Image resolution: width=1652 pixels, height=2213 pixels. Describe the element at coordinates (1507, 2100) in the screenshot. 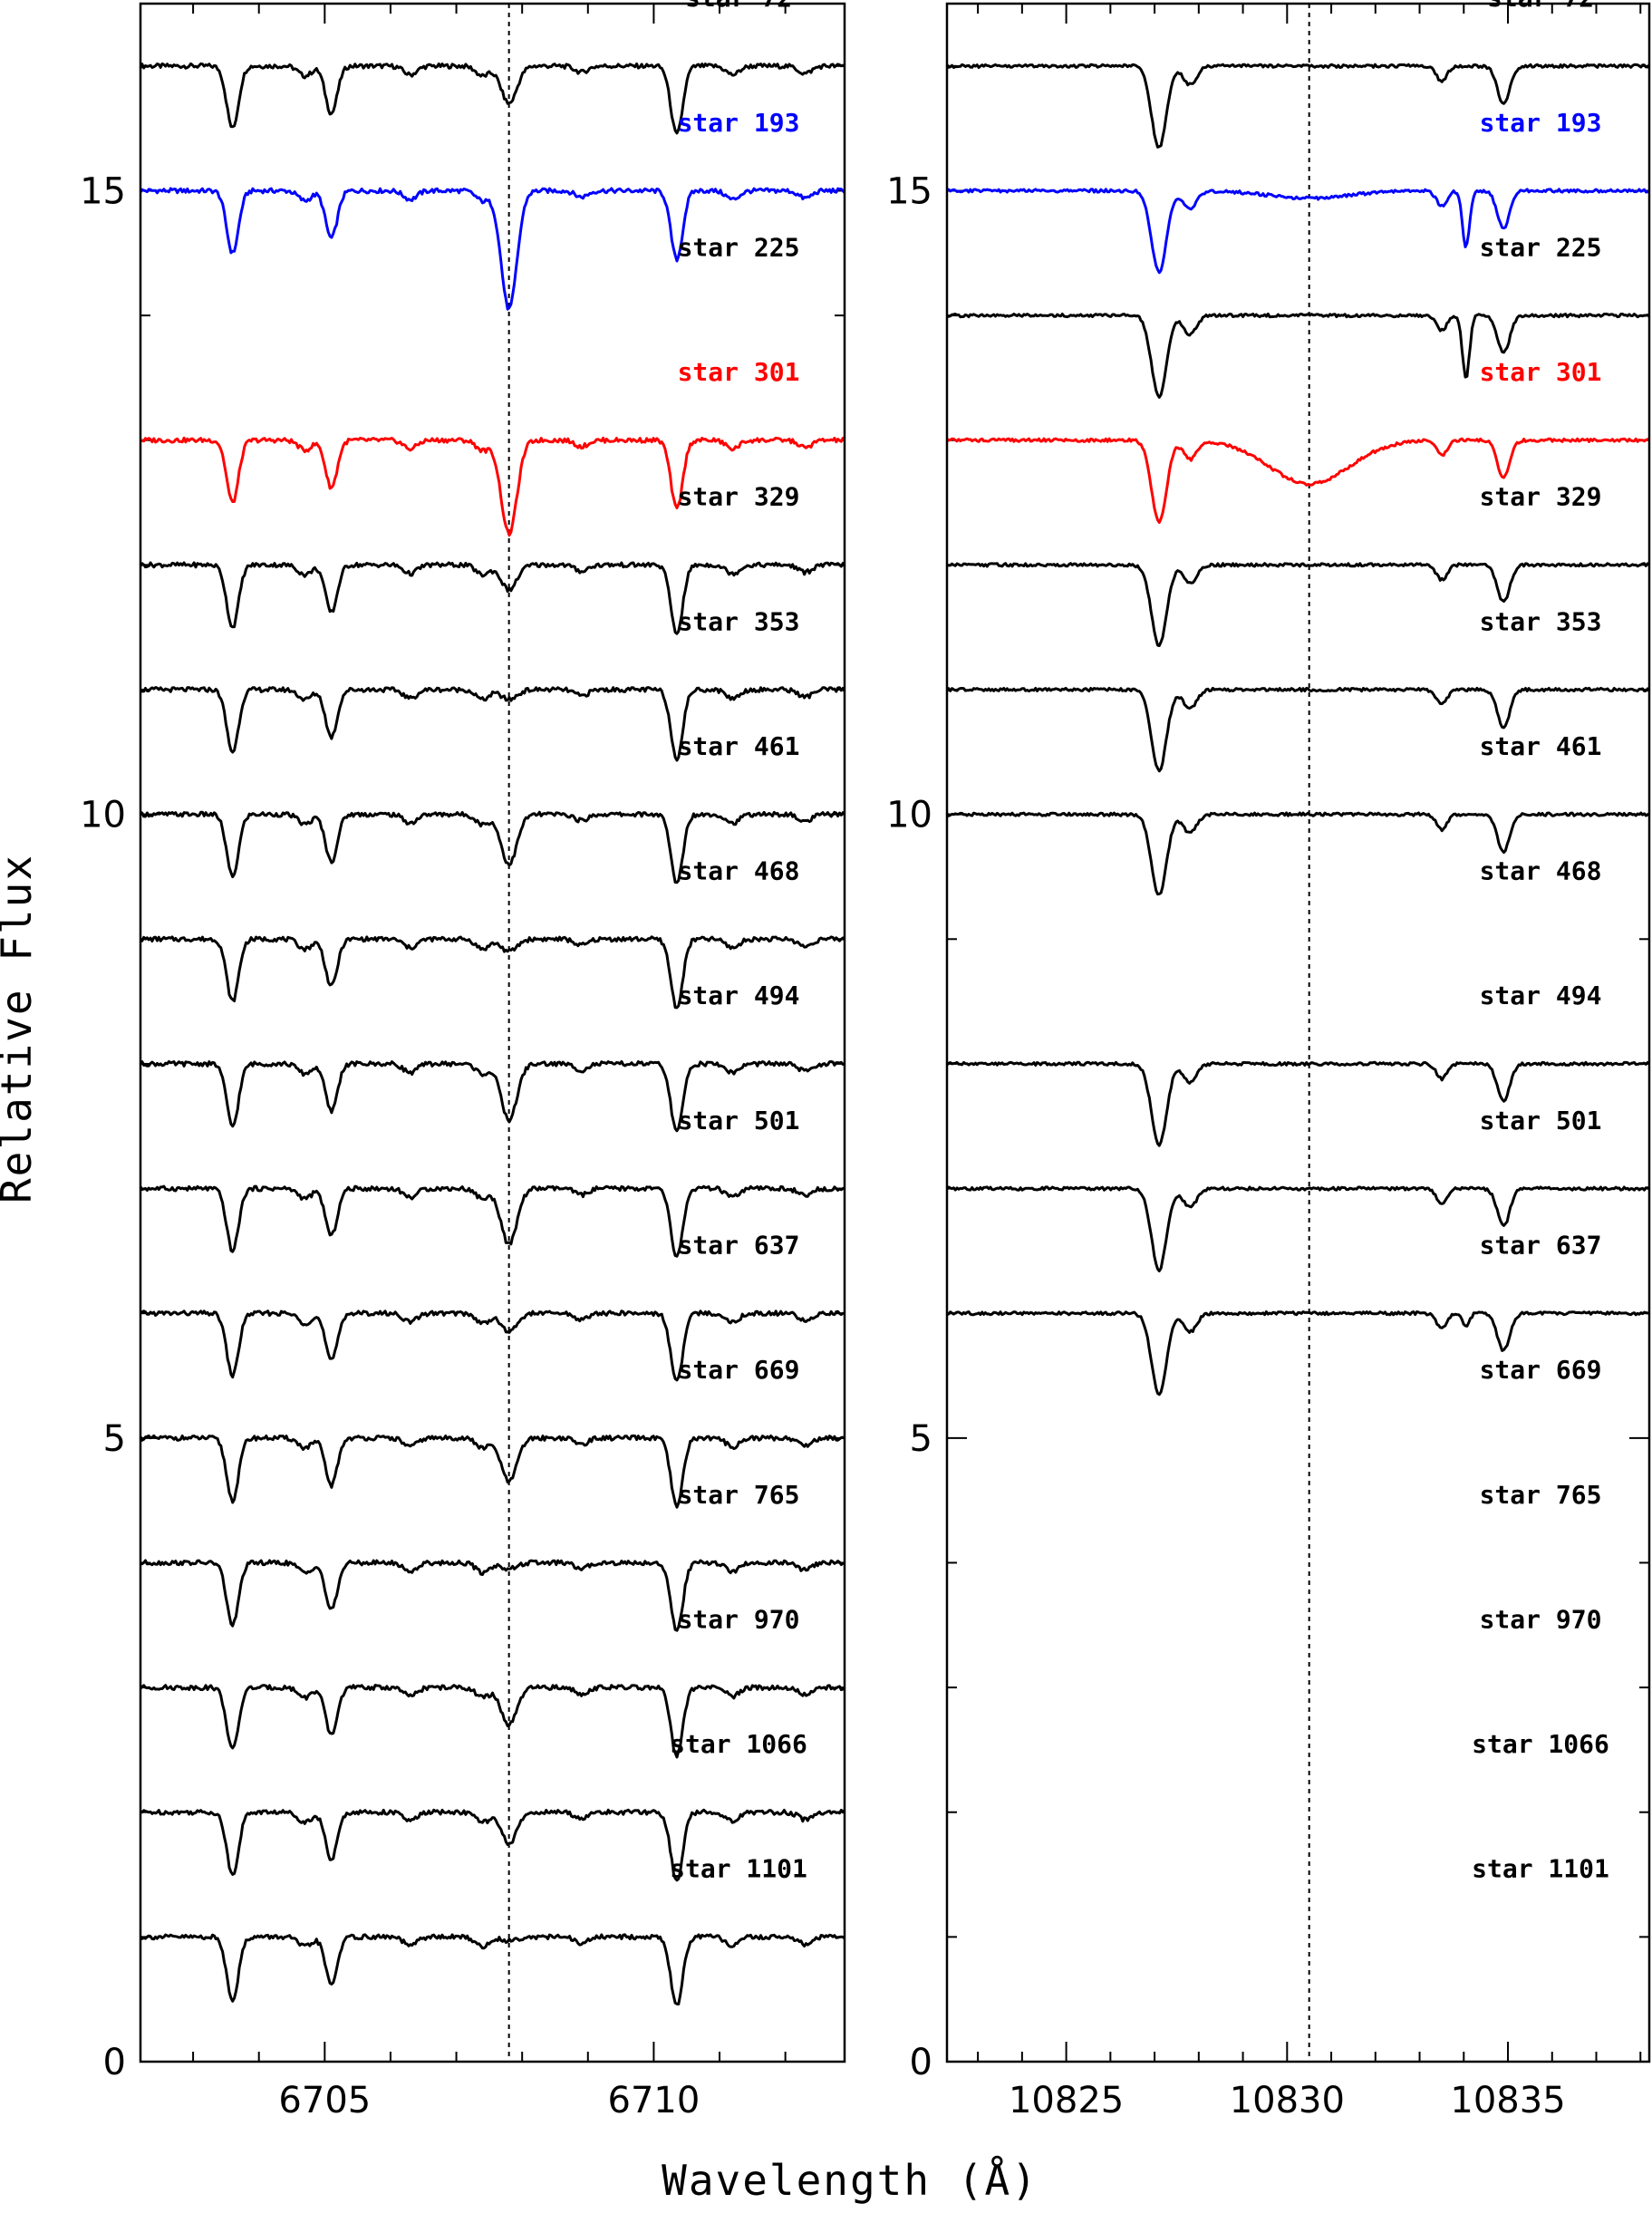

I see `x-tick-label: 10835` at that location.